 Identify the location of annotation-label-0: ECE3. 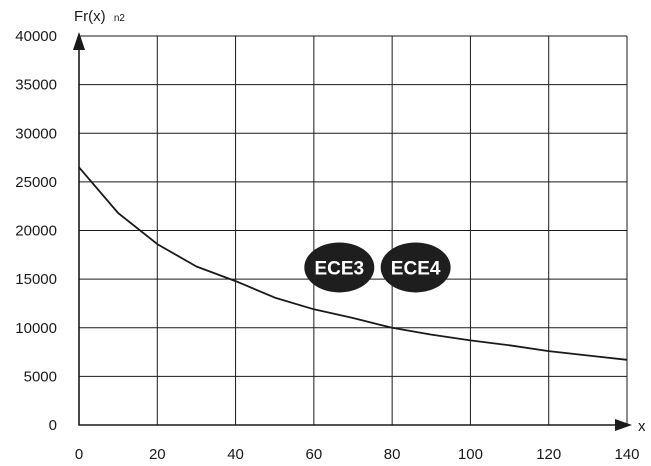
(339, 268).